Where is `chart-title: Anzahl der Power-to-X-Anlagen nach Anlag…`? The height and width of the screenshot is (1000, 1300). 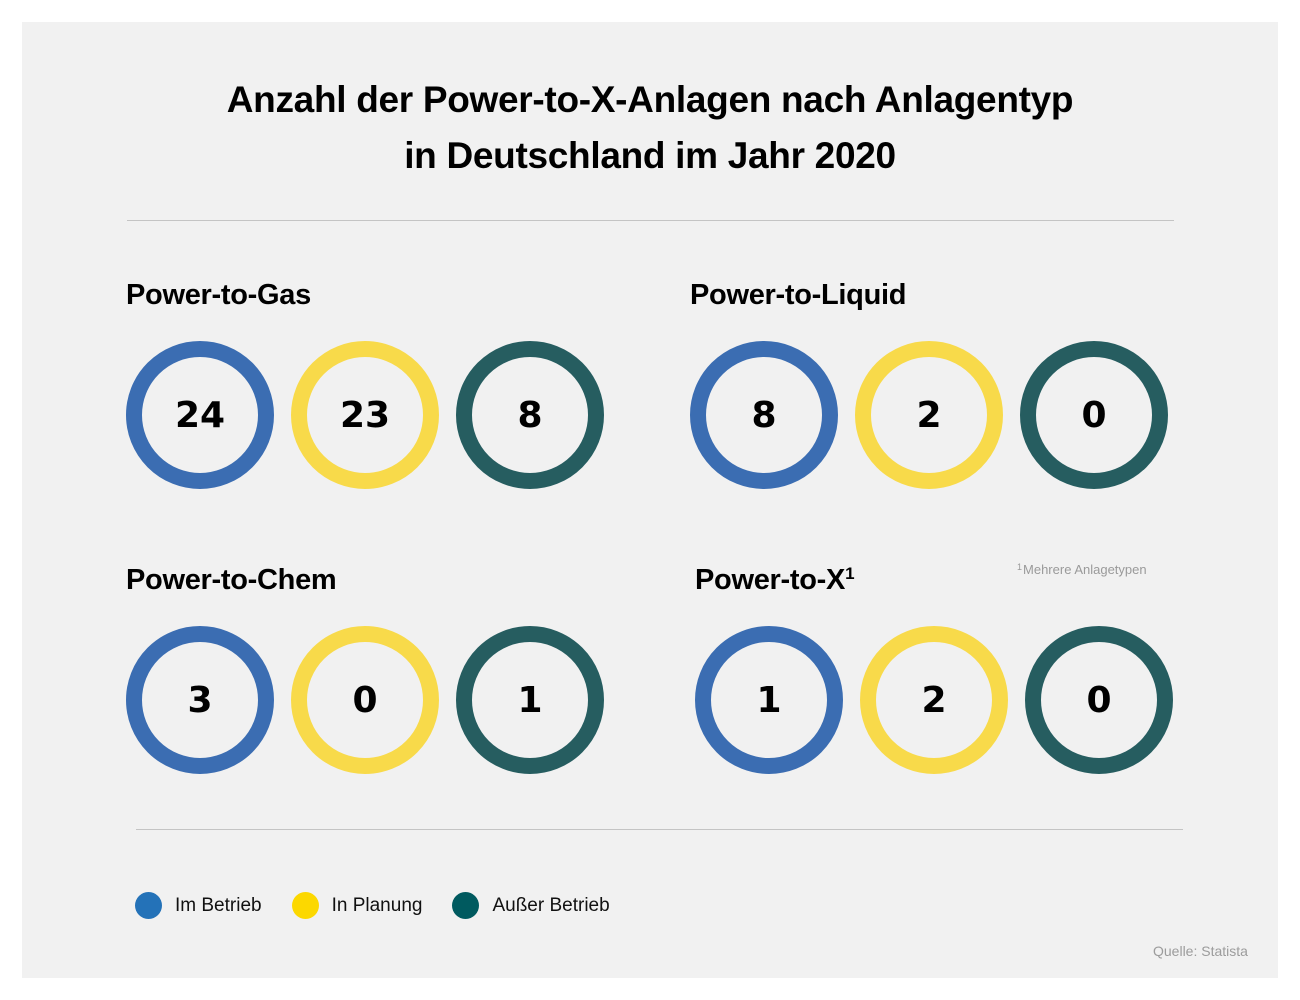
chart-title: Anzahl der Power-to-X-Anlagen nach Anlag… is located at coordinates (650, 128).